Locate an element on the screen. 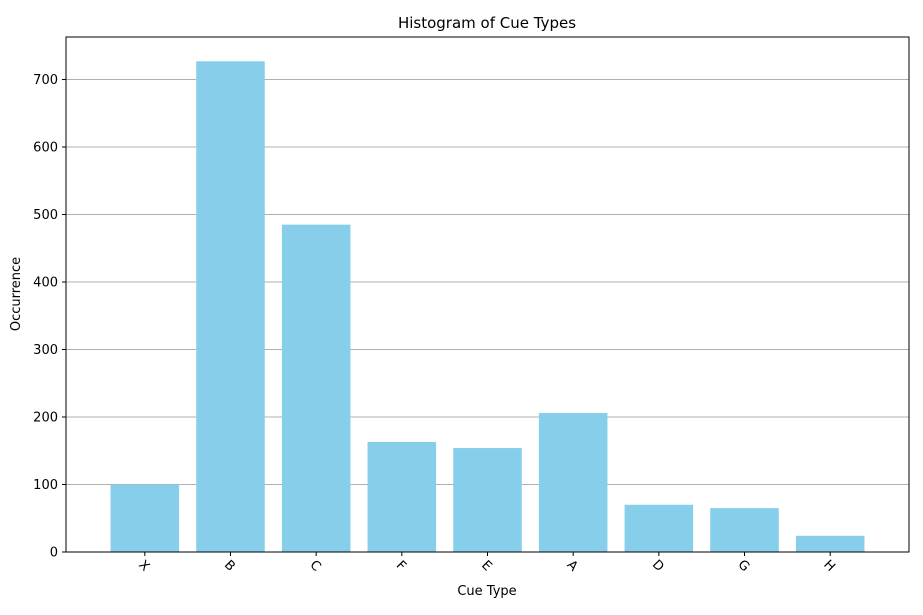 The image size is (923, 615). y-axis-label: Occurrence is located at coordinates (16, 294).